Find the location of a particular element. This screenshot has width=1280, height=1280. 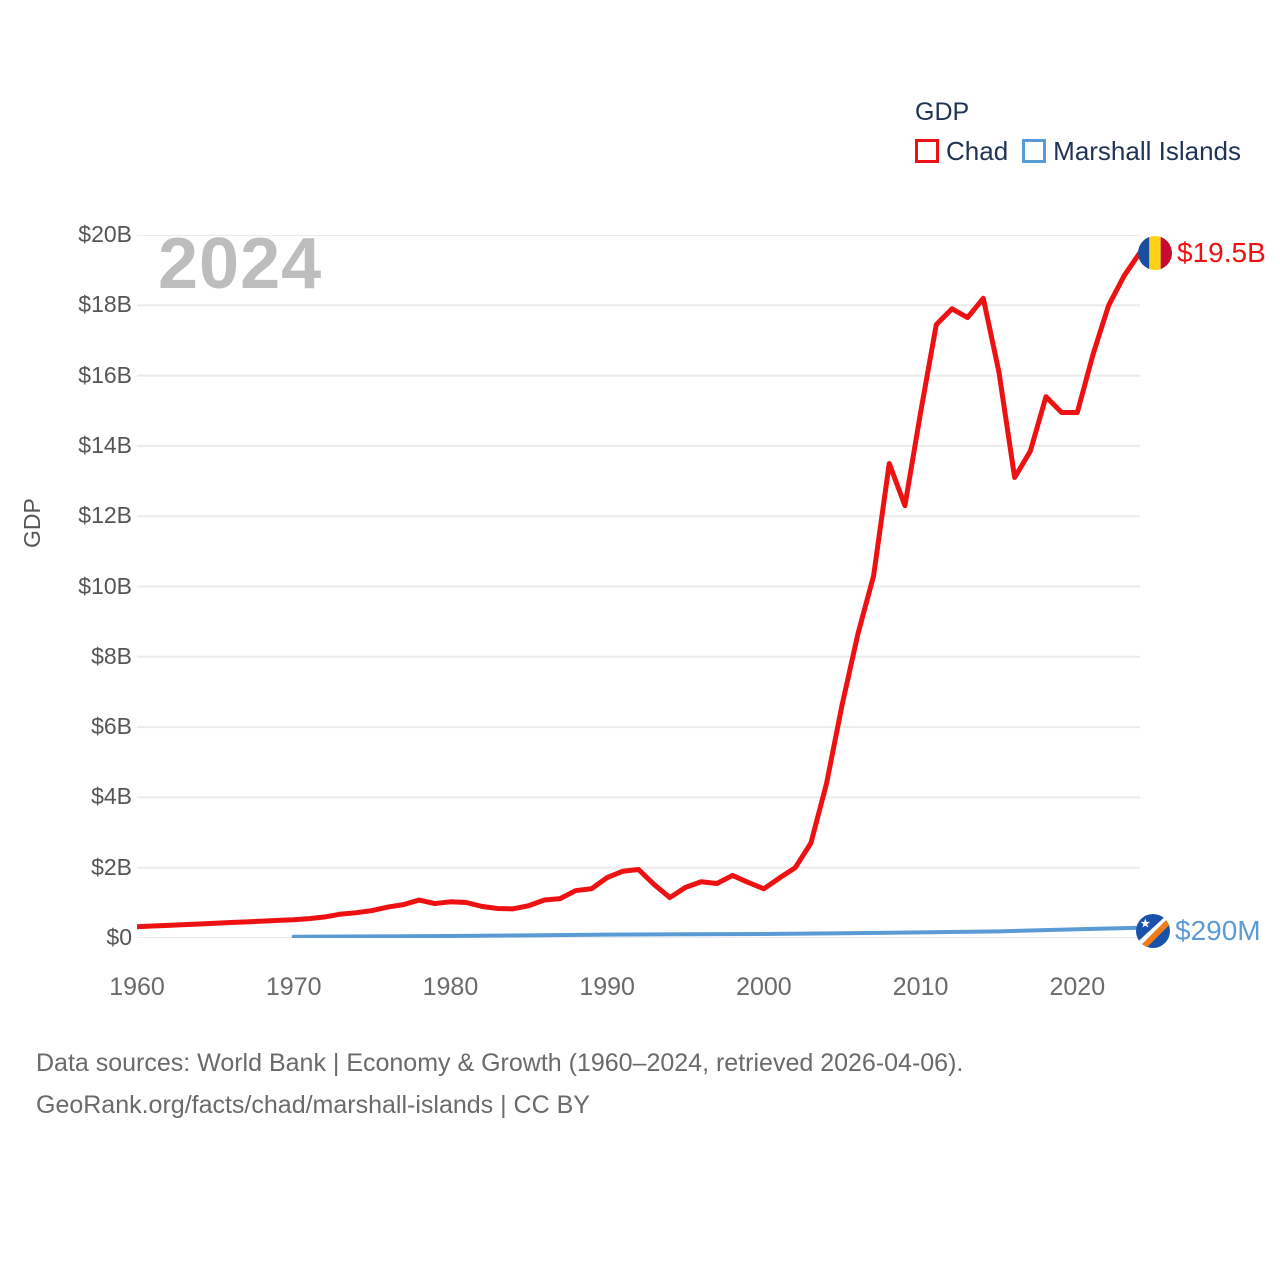

y-axis-tick-label: $2B is located at coordinates (111, 866).